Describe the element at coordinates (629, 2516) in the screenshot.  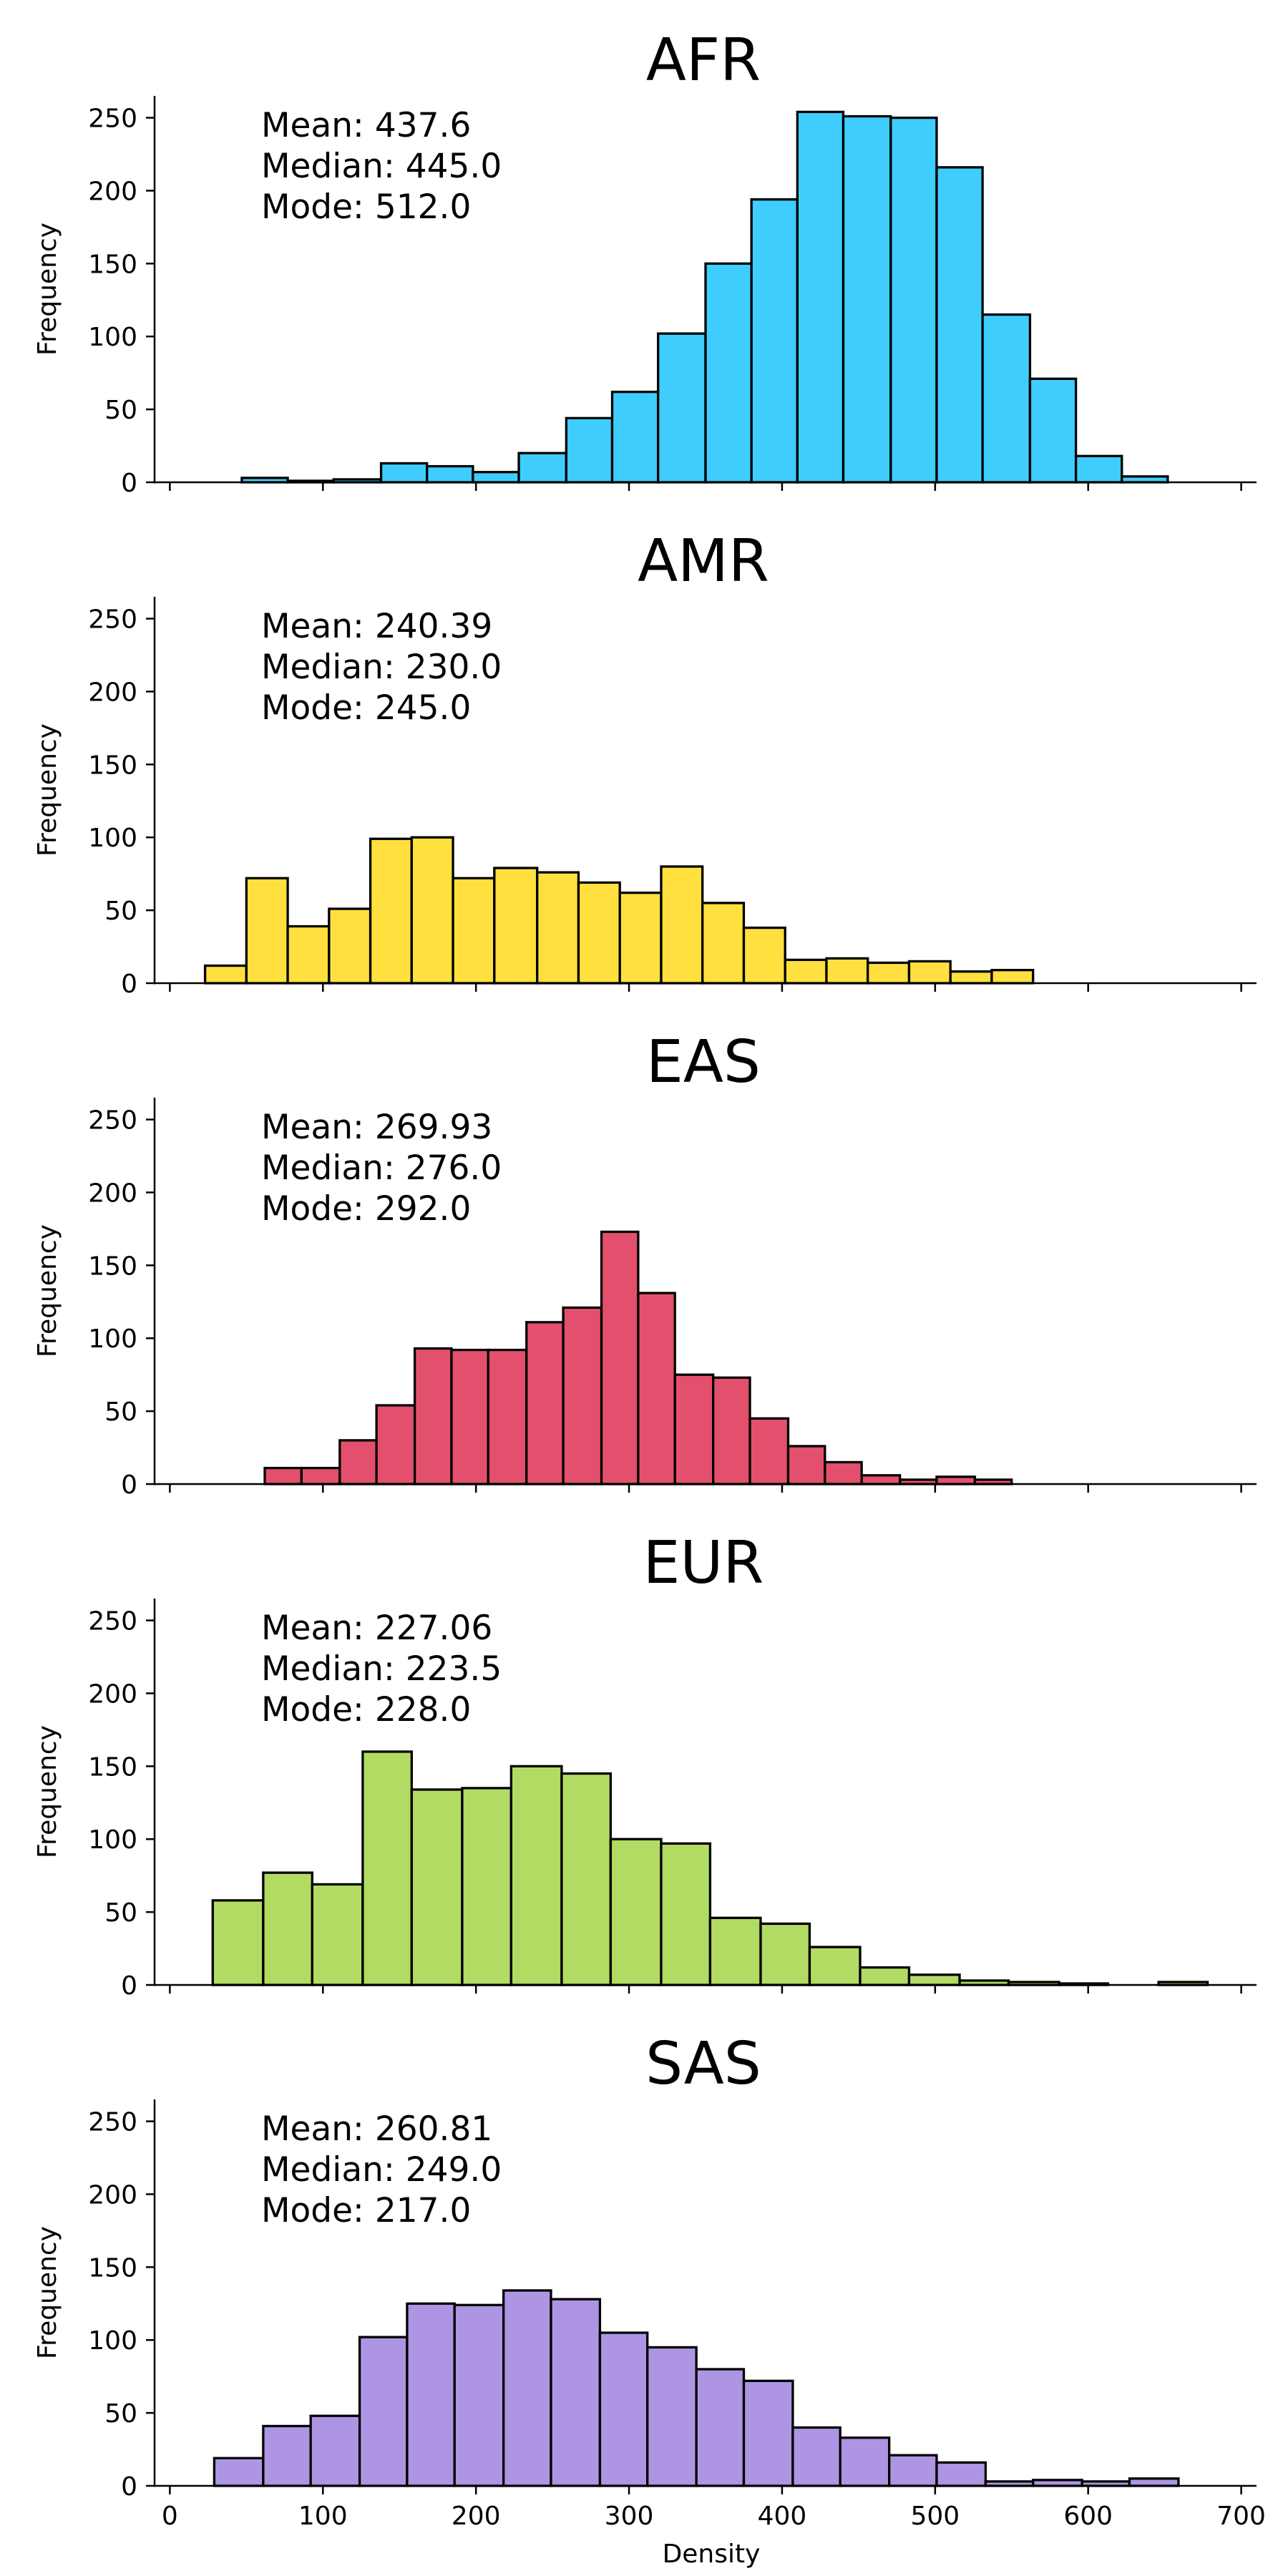
I see `x-tick-label: 300` at that location.